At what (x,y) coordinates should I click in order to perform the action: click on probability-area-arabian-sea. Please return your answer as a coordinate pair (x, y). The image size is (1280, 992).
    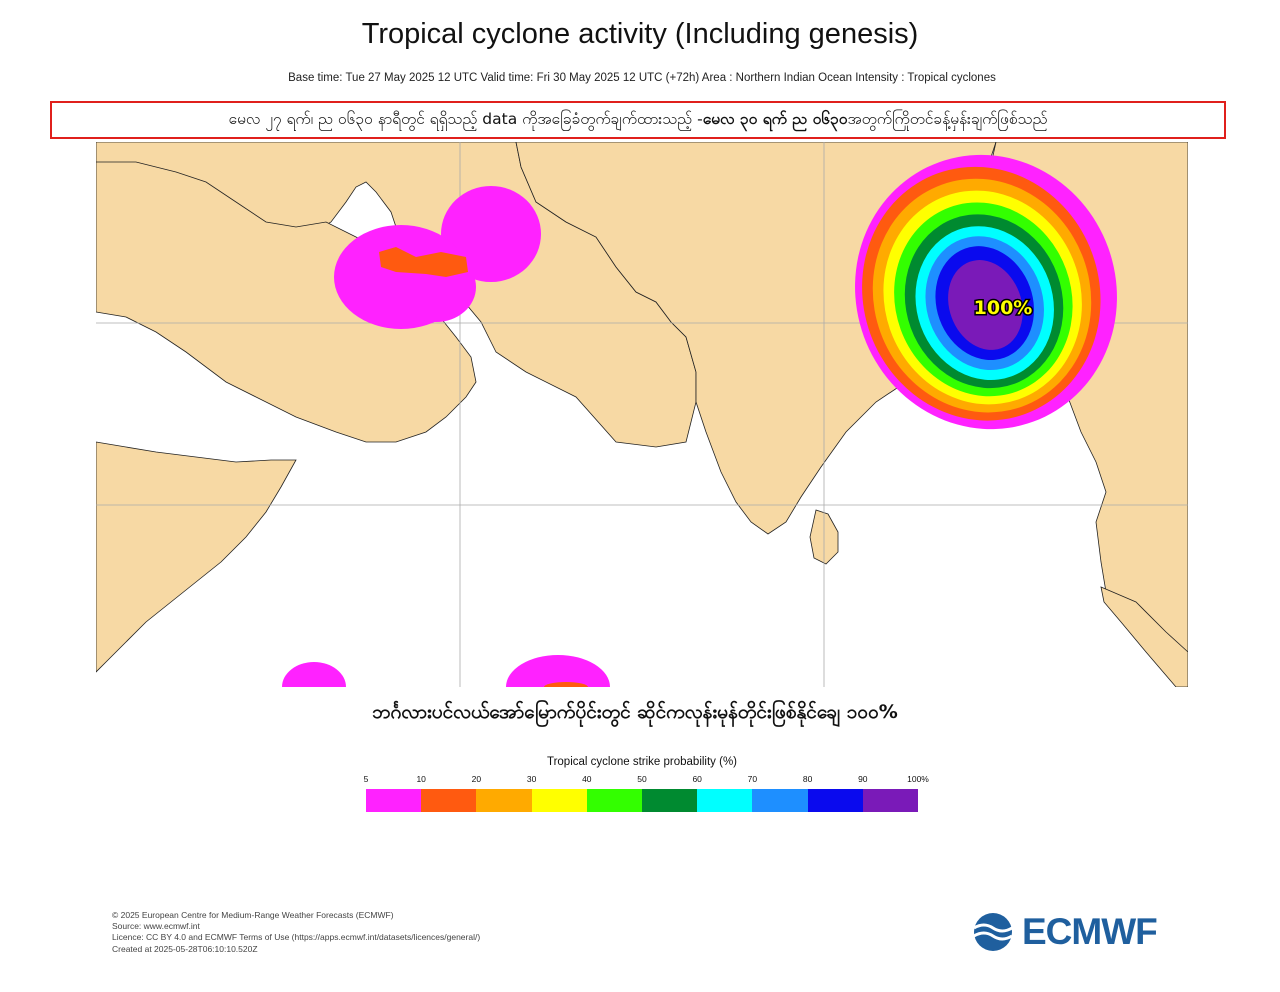
    Looking at the image, I should click on (437, 257).